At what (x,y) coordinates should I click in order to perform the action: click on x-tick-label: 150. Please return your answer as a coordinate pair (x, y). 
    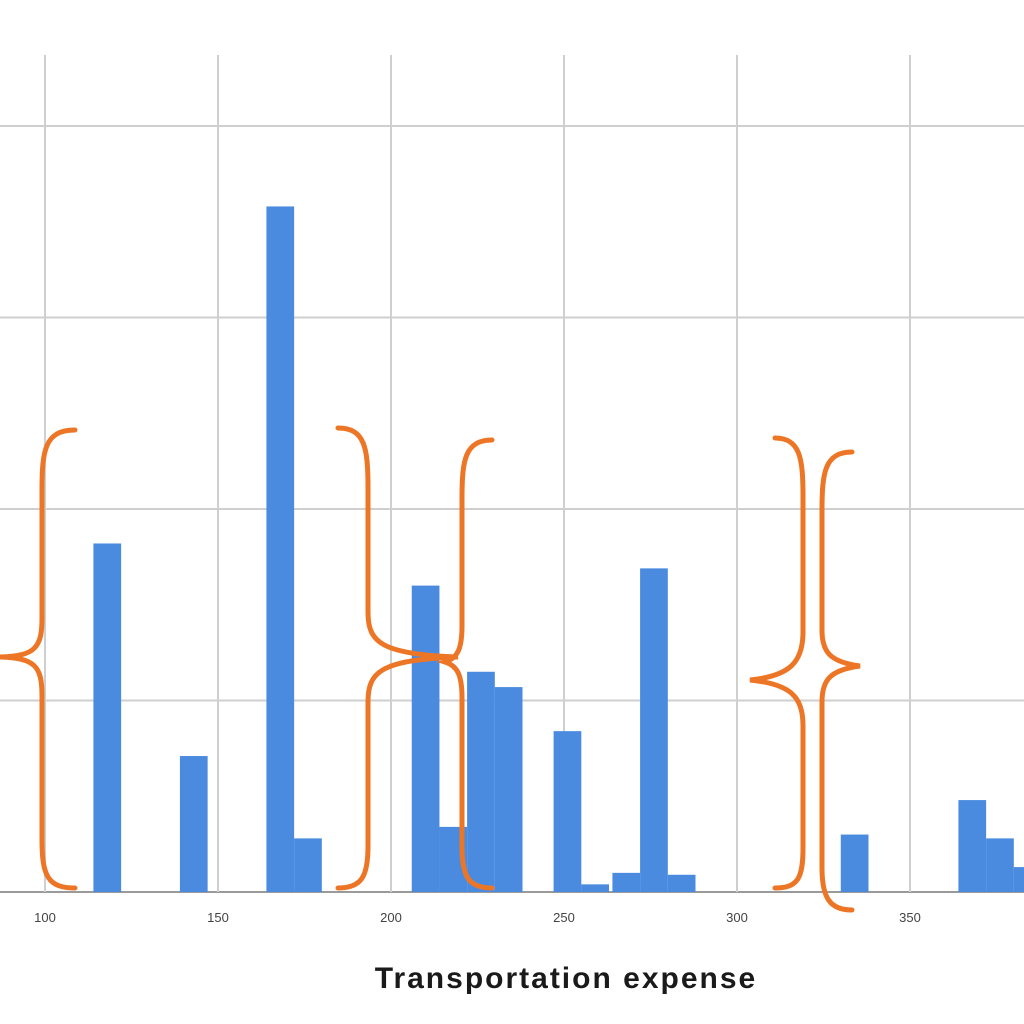
    Looking at the image, I should click on (218, 917).